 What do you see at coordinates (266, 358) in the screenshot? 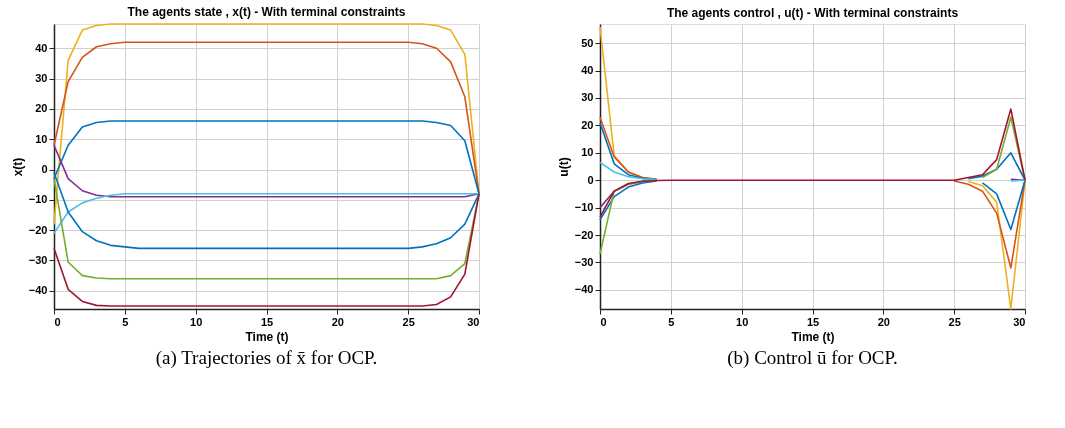
I see `text: (a) Trajectories of x̄ for OCP.` at bounding box center [266, 358].